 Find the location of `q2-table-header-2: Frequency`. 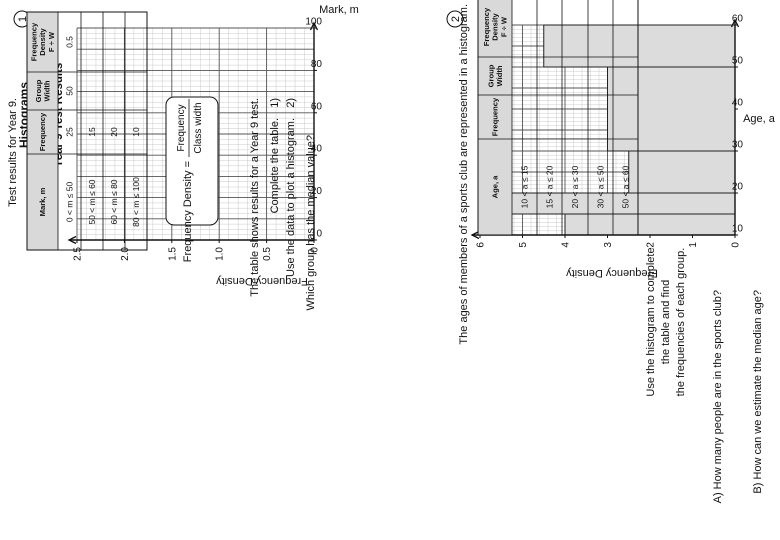

q2-table-header-2: Frequency is located at coordinates (495, 116).